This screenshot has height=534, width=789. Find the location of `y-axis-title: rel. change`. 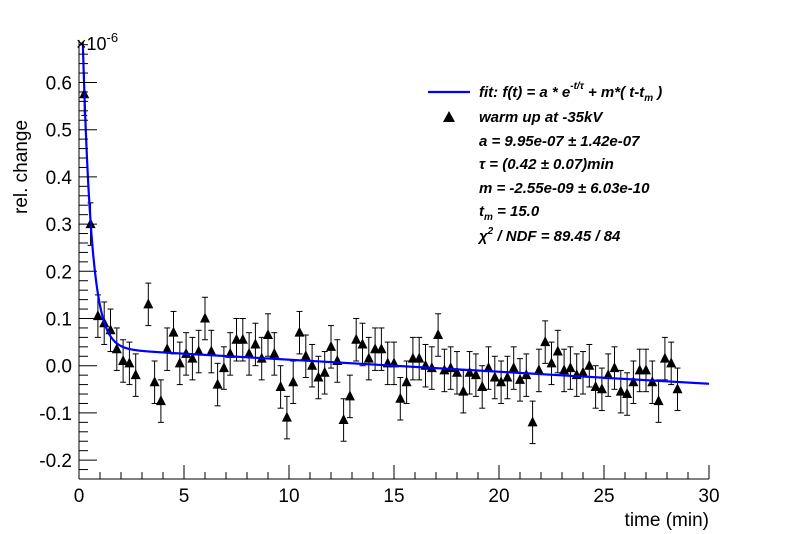

y-axis-title: rel. change is located at coordinates (21, 167).